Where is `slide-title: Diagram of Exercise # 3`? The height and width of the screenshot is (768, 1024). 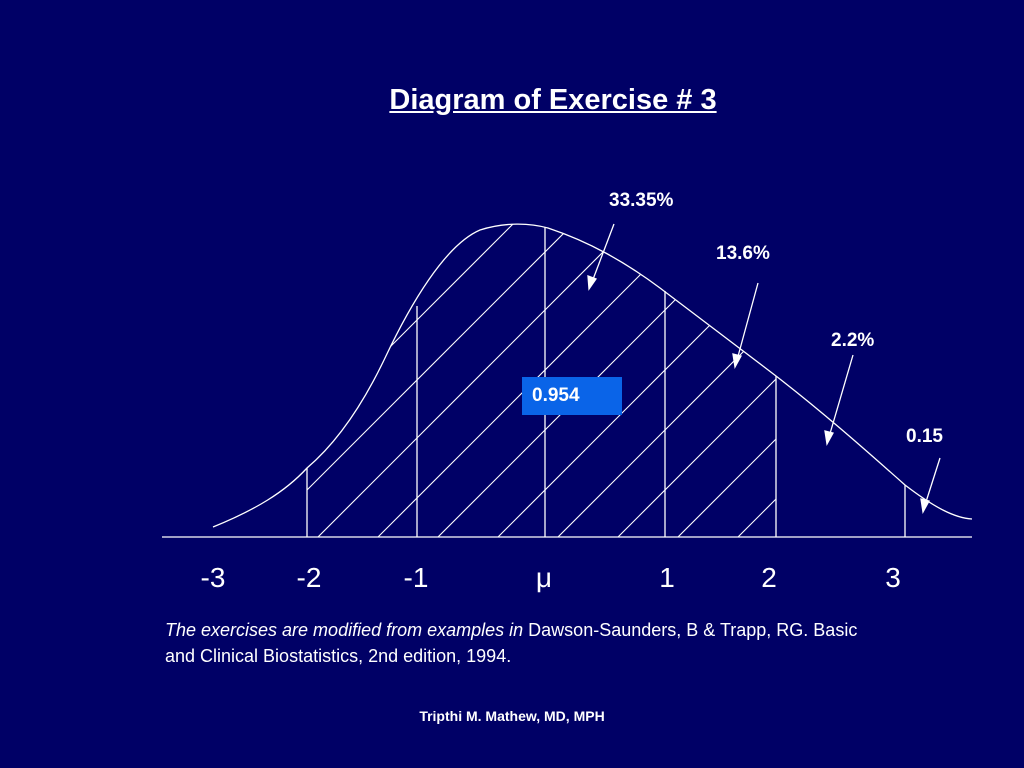
slide-title: Diagram of Exercise # 3 is located at coordinates (553, 100).